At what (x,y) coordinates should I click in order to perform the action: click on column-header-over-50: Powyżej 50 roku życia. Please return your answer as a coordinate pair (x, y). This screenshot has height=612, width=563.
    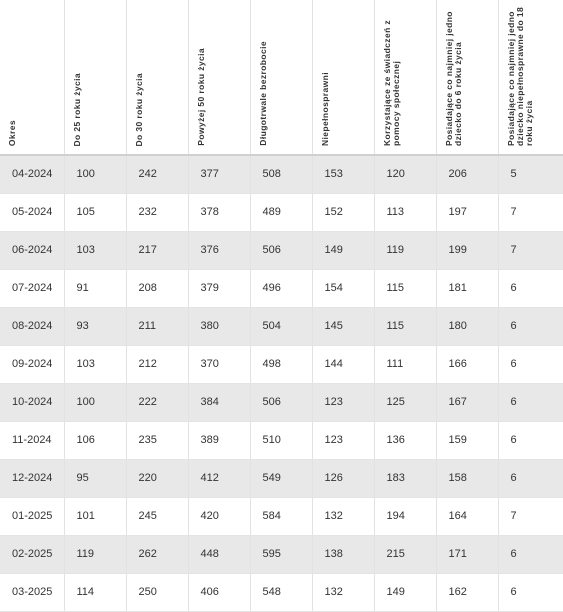
    Looking at the image, I should click on (218, 78).